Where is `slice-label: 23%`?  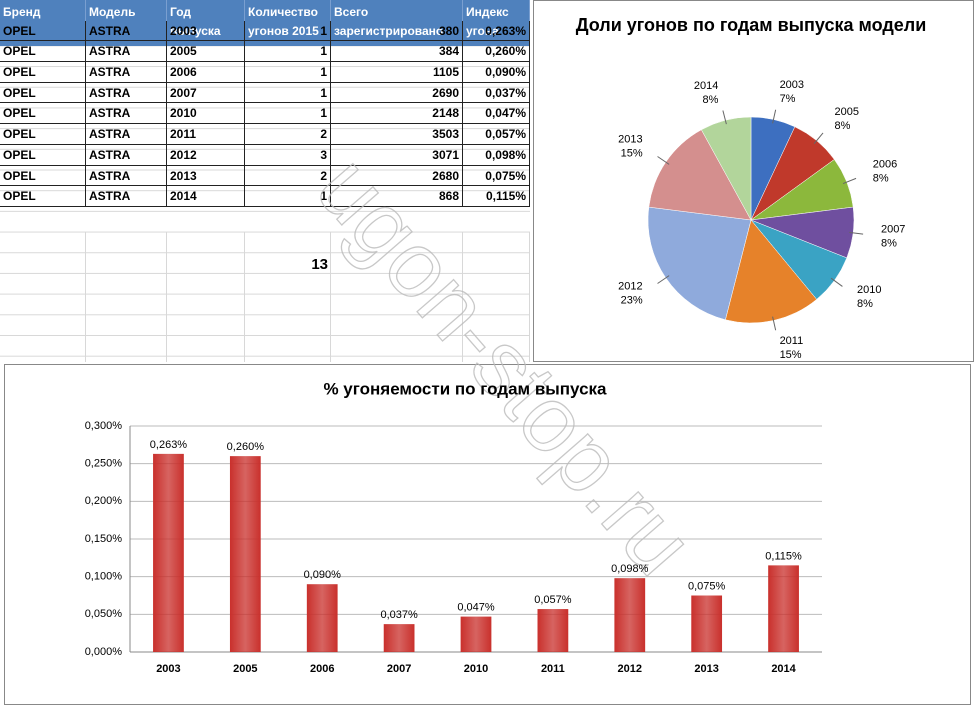 slice-label: 23% is located at coordinates (632, 301).